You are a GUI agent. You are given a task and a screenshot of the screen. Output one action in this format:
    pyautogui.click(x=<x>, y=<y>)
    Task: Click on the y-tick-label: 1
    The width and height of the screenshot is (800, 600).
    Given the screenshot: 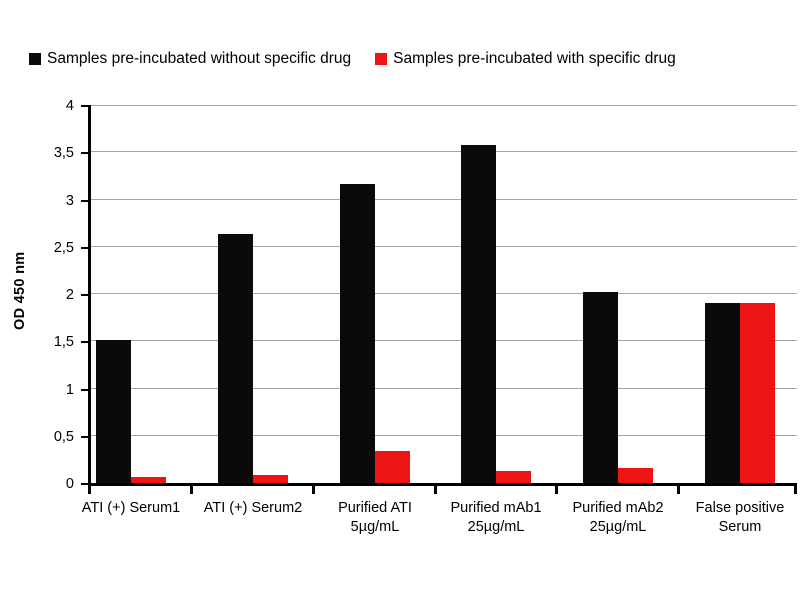 What is the action you would take?
    pyautogui.click(x=69, y=390)
    